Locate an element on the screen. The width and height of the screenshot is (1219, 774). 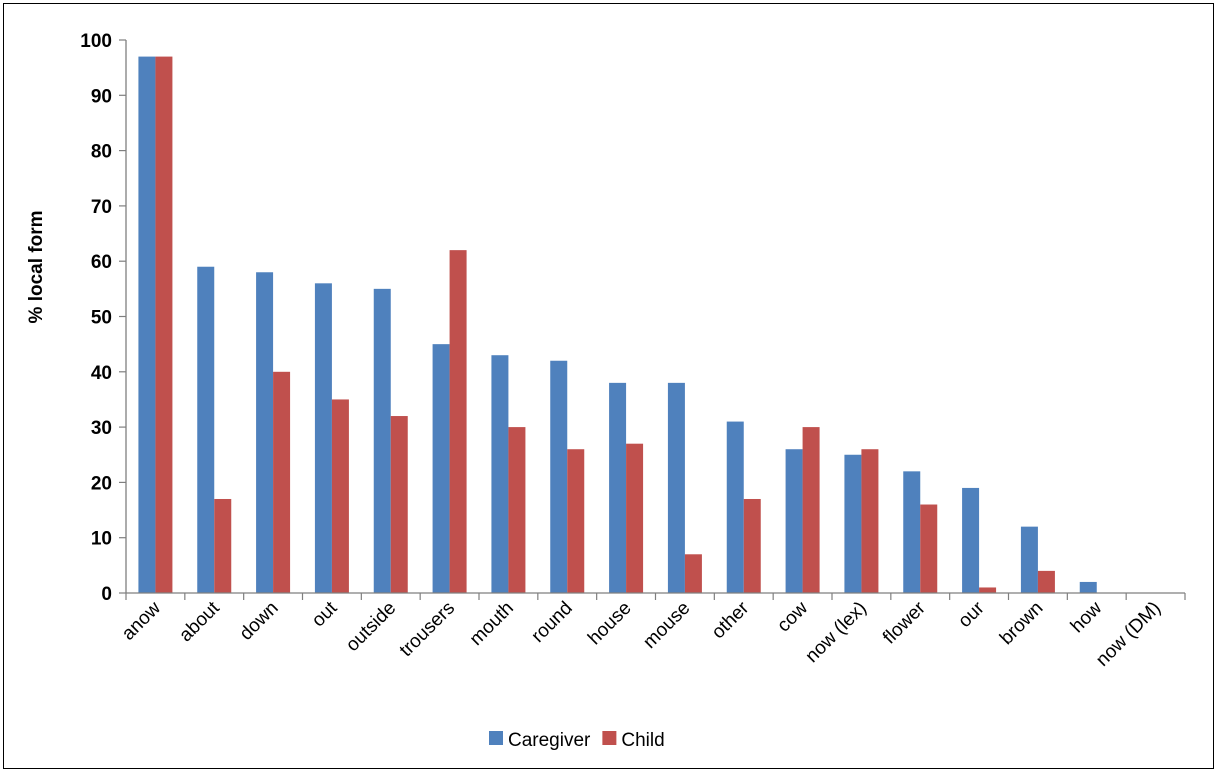
bar-child-outside is located at coordinates (399, 504).